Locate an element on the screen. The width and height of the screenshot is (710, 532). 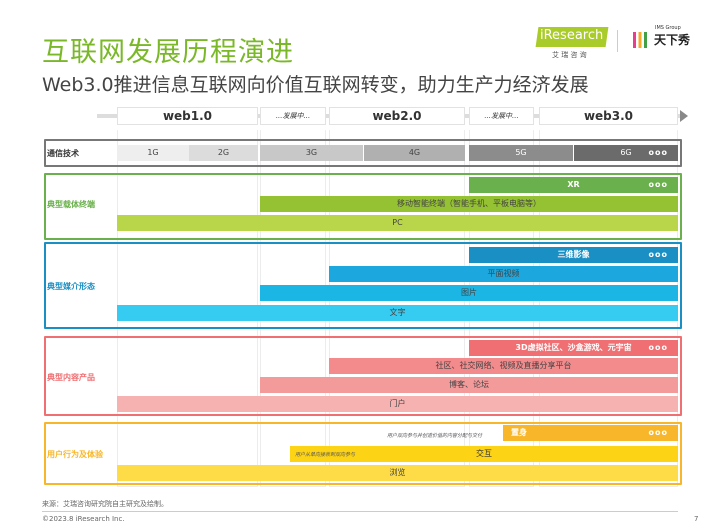
note-immersion: 用户双向参与并创造价值的内容分配与交付 is located at coordinates (435, 436).